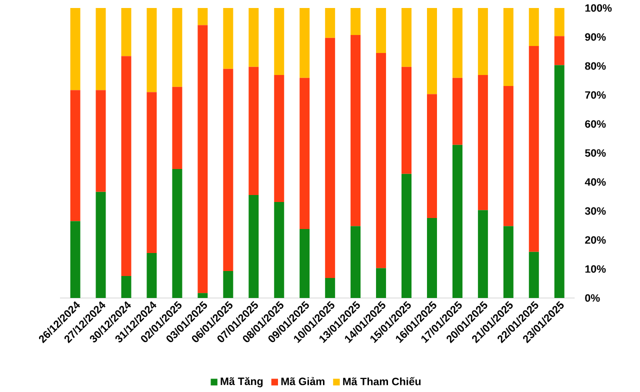 The height and width of the screenshot is (392, 640). Describe the element at coordinates (595, 66) in the screenshot. I see `y-tick-label: 80%` at that location.